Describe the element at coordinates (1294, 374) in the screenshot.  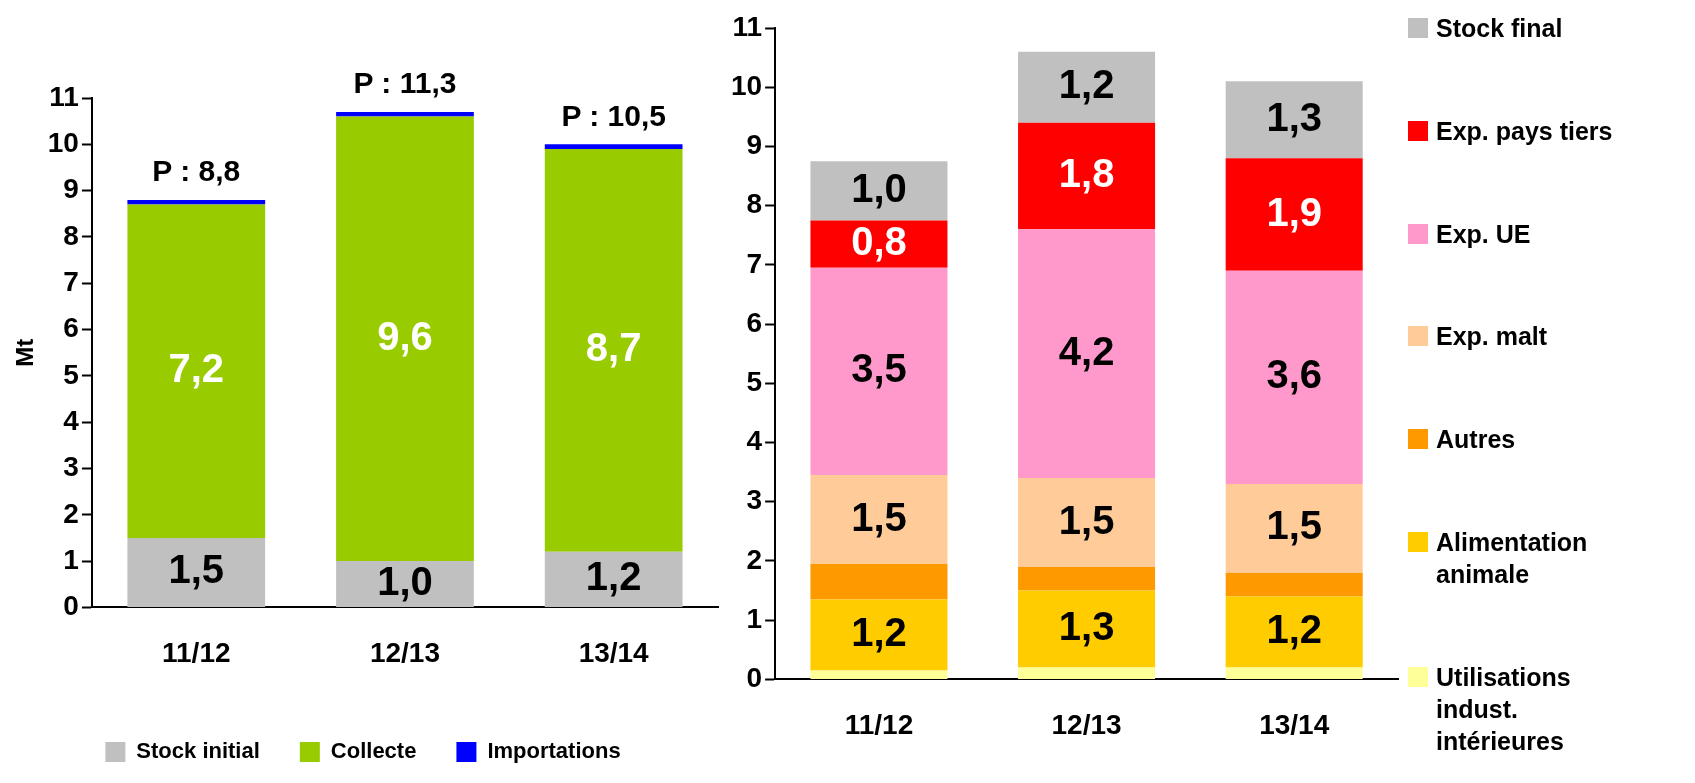
I see `data-label: 3,6` at that location.